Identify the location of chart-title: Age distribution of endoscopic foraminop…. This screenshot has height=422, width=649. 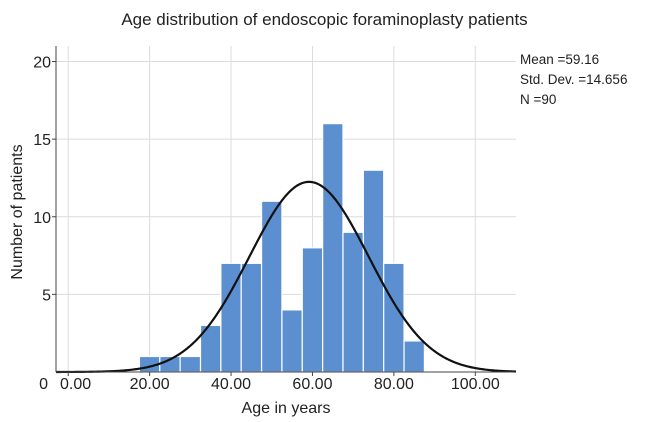
(324, 19).